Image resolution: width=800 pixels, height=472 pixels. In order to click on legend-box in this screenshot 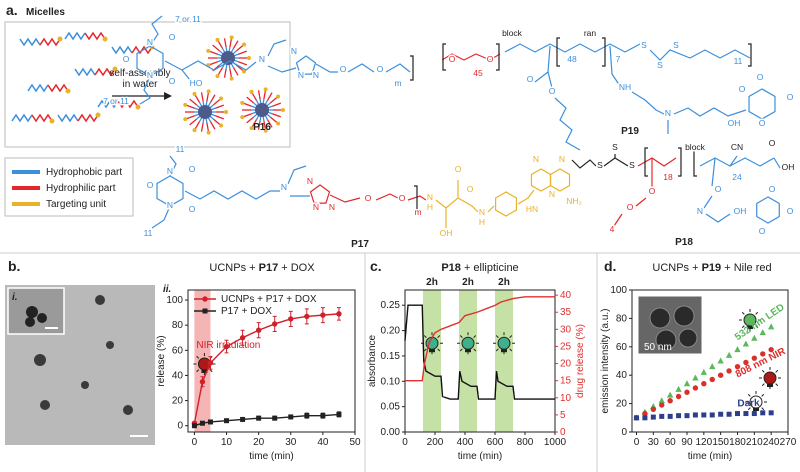, I will do `click(69, 187)`.